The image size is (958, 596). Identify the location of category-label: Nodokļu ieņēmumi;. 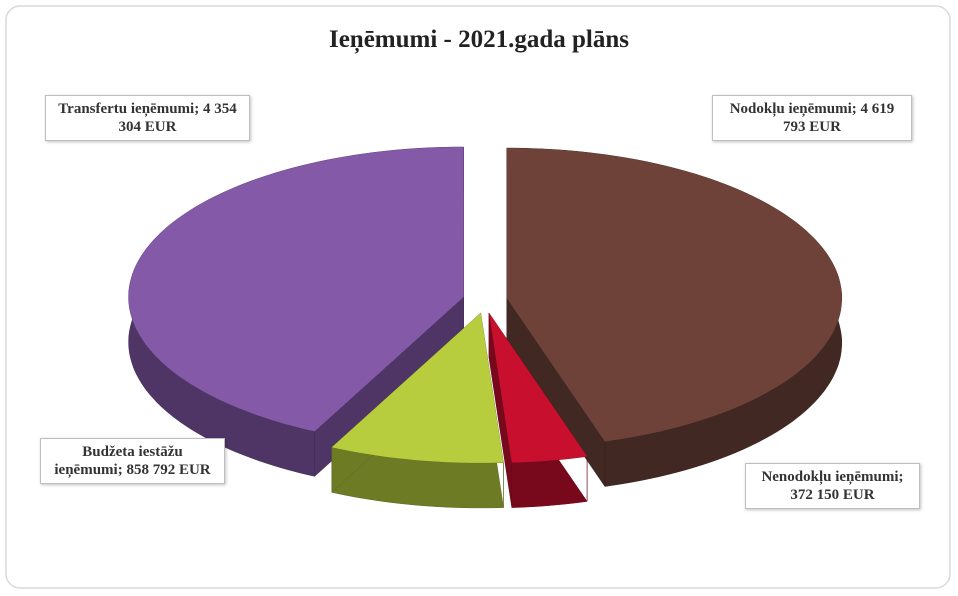
(793, 109).